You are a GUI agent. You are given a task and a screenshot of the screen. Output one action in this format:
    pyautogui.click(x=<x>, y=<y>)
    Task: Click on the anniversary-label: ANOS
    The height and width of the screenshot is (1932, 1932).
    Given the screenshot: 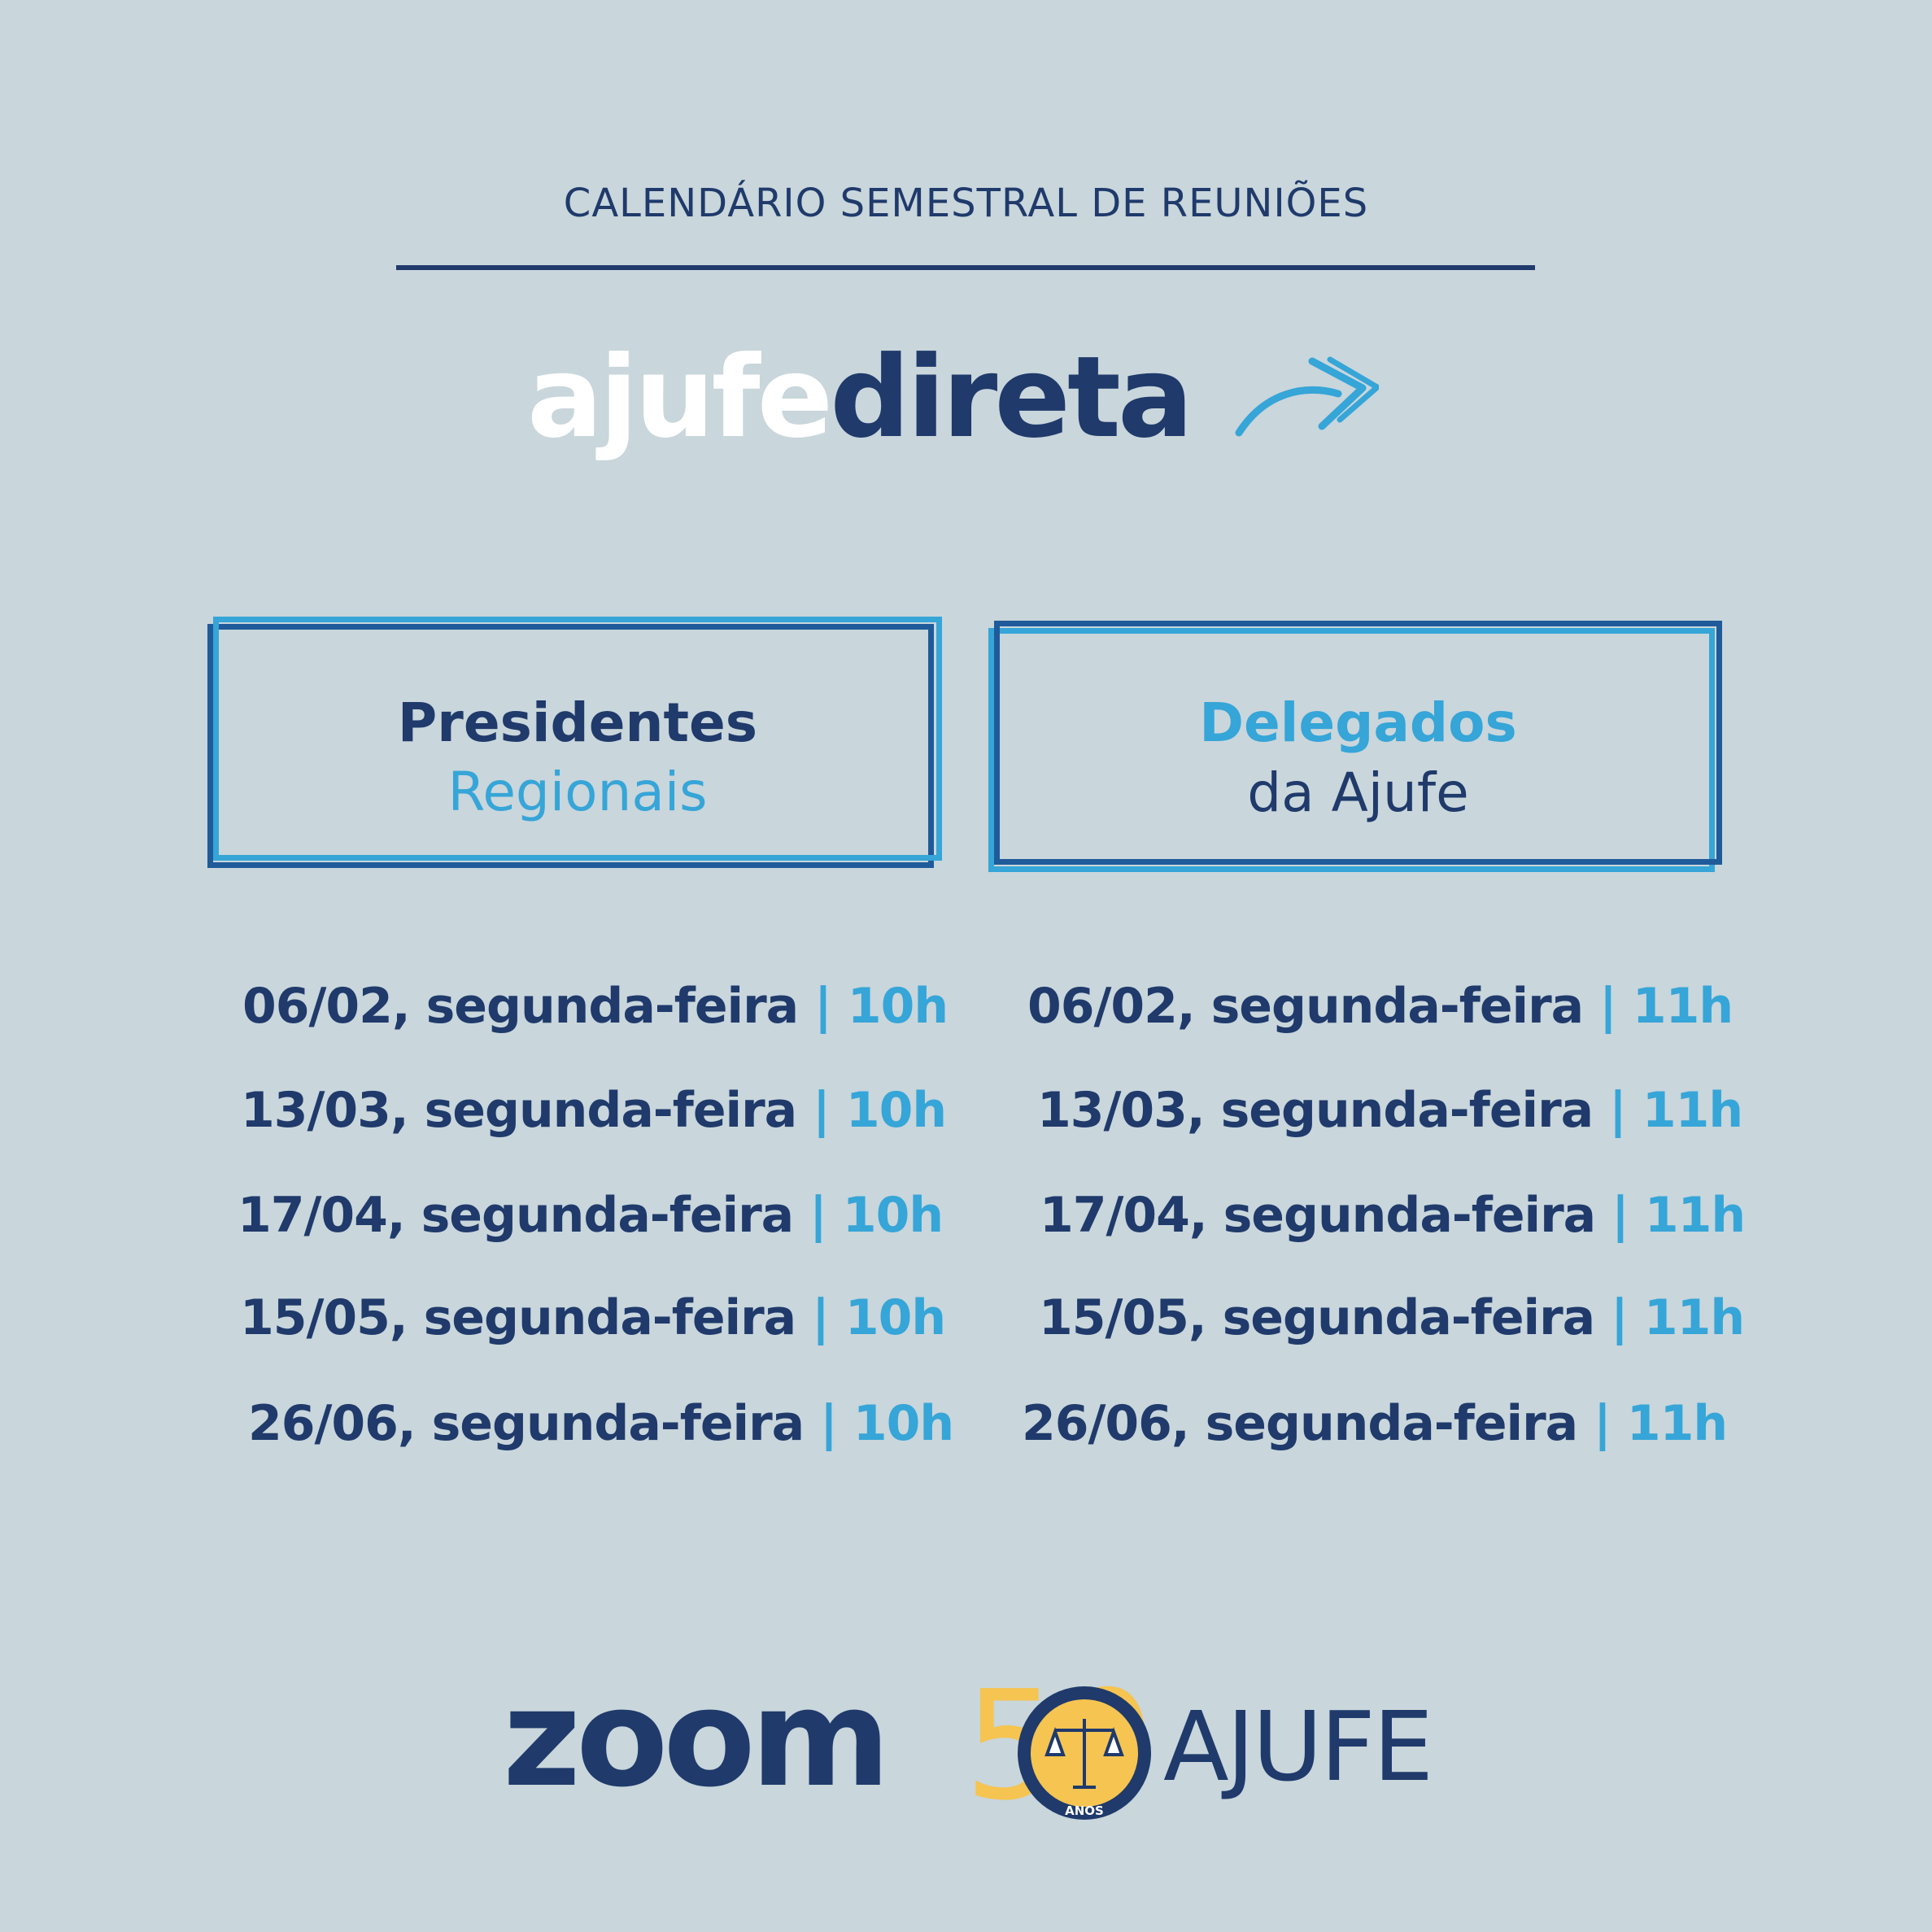 What is the action you would take?
    pyautogui.click(x=1084, y=1810)
    